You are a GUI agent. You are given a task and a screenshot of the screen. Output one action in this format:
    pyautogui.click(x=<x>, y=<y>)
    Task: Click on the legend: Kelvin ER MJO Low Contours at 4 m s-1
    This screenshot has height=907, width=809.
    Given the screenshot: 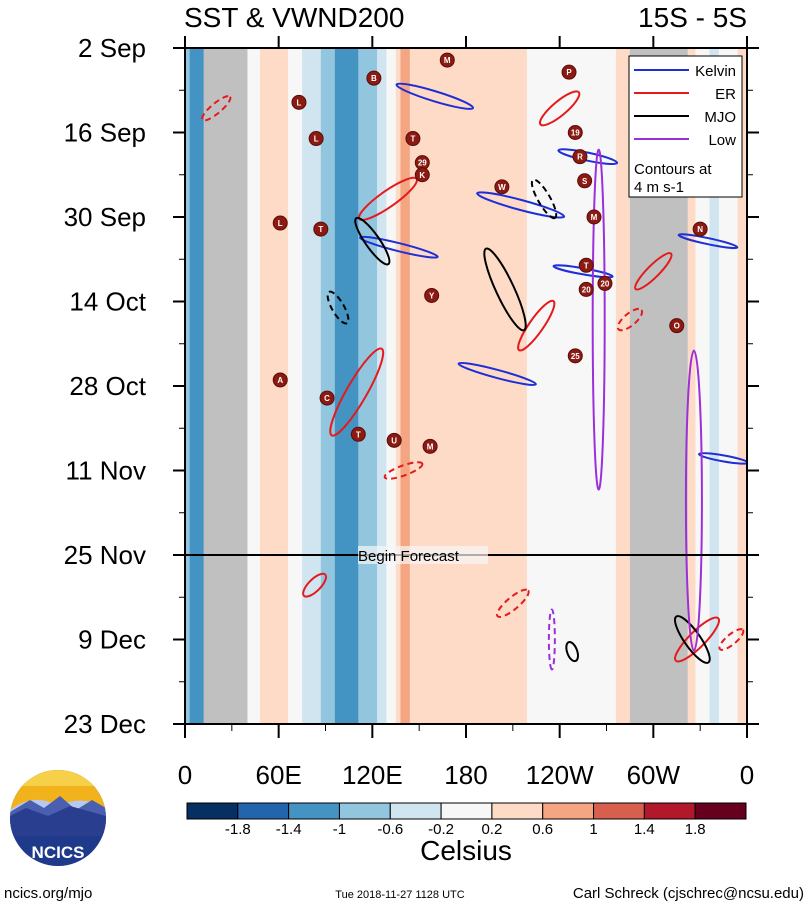 What is the action you would take?
    pyautogui.click(x=685, y=126)
    